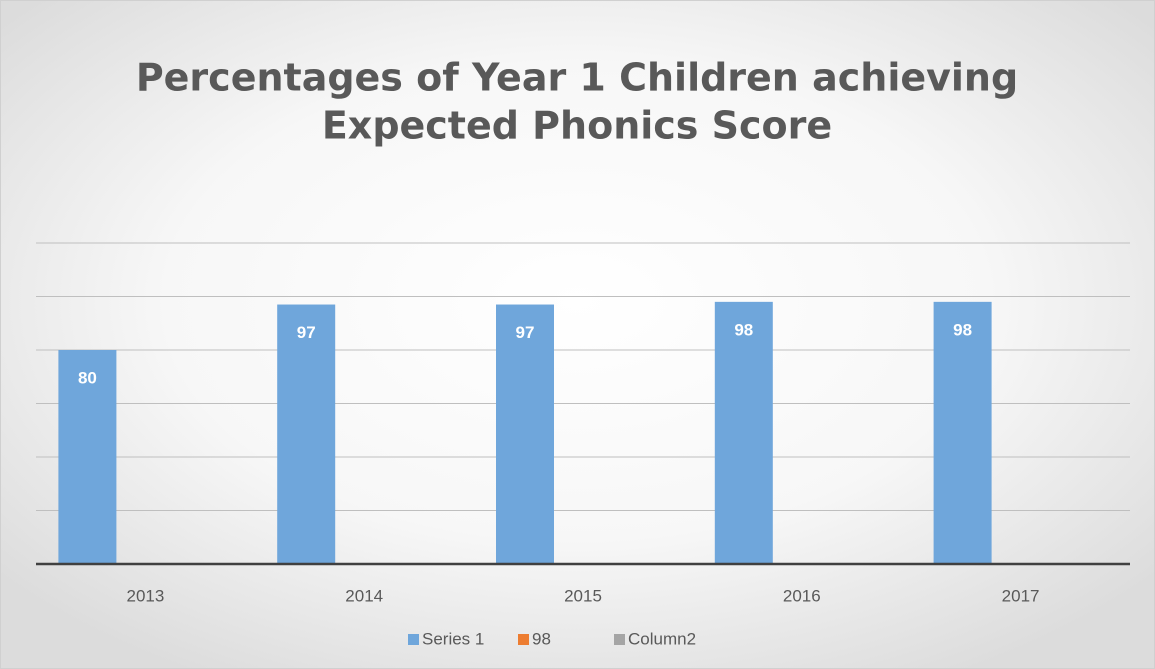 The image size is (1155, 669). Describe the element at coordinates (541, 638) in the screenshot. I see `legend-label: 98` at that location.